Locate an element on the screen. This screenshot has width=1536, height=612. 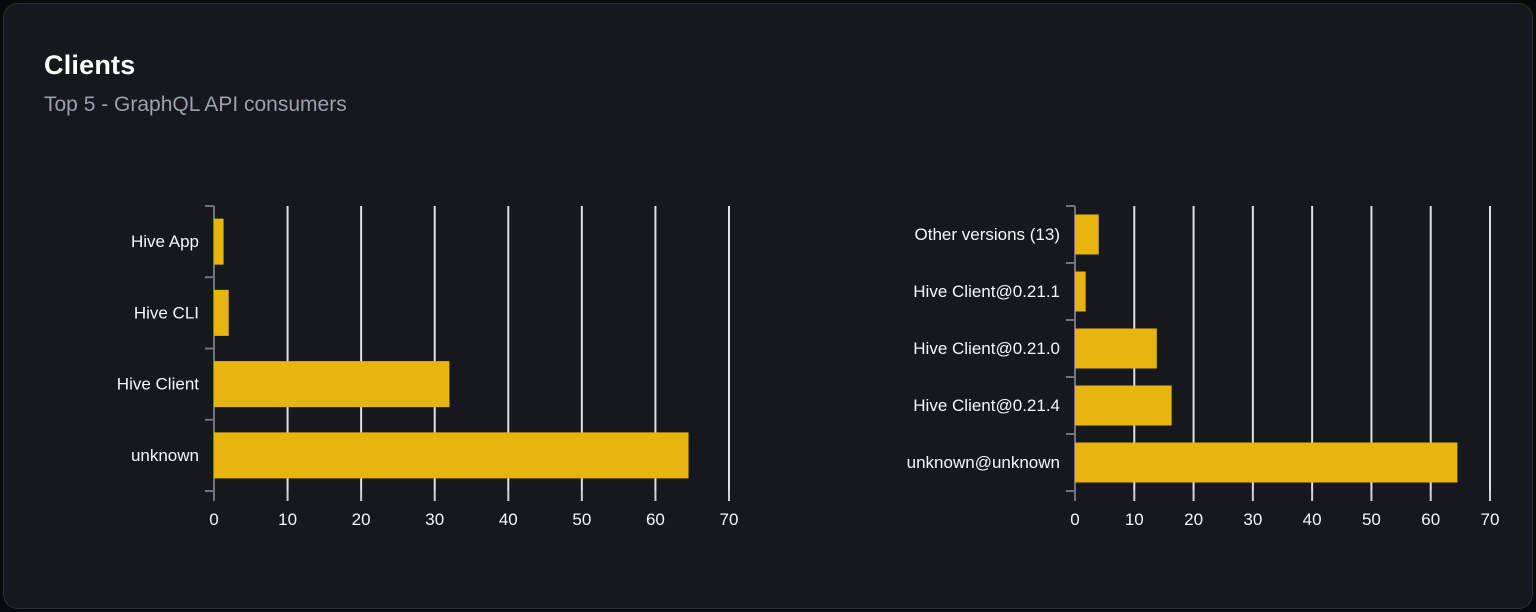
category-label: Hive CLI is located at coordinates (166, 312).